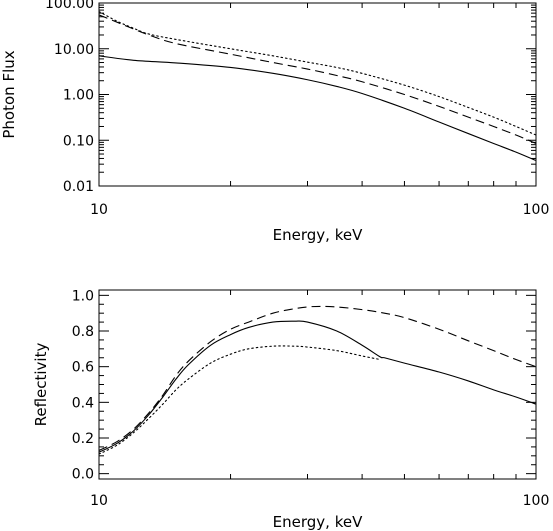 This screenshot has height=531, width=553. What do you see at coordinates (78, 187) in the screenshot?
I see `photon-flux-y-tick-label: 0.01` at bounding box center [78, 187].